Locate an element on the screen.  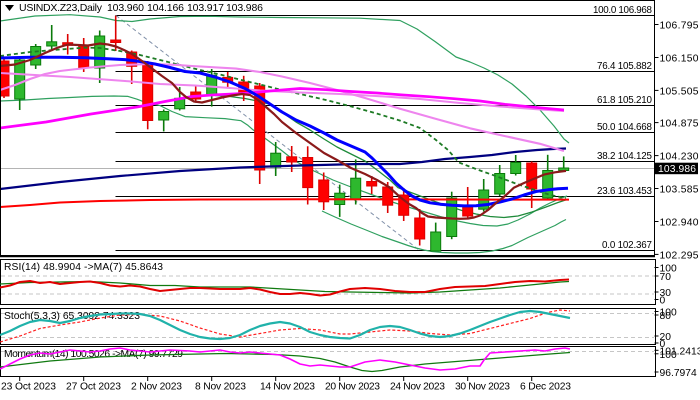
svg-text: 8 Nov 2023 is located at coordinates (220, 387).